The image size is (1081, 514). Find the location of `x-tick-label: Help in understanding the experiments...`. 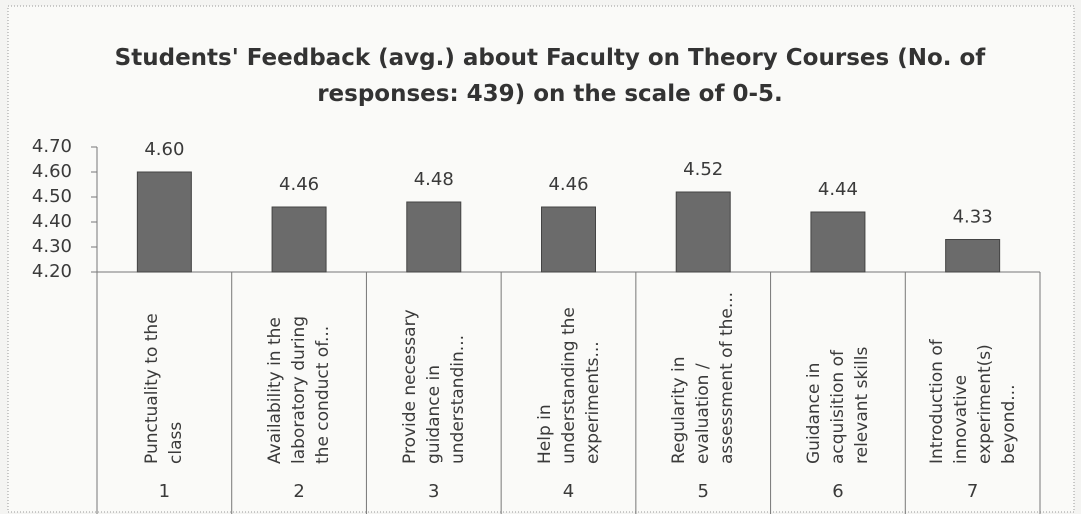

x-tick-label: Help in understanding the experiments... is located at coordinates (568, 385).